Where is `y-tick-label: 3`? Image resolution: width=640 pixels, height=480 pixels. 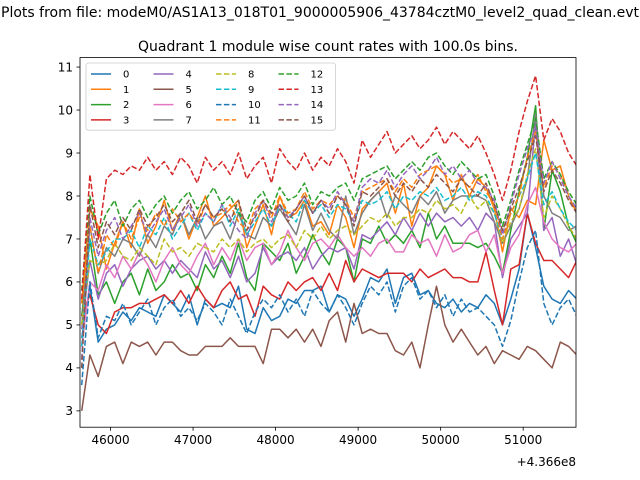
y-tick-label: 3 is located at coordinates (69, 411).